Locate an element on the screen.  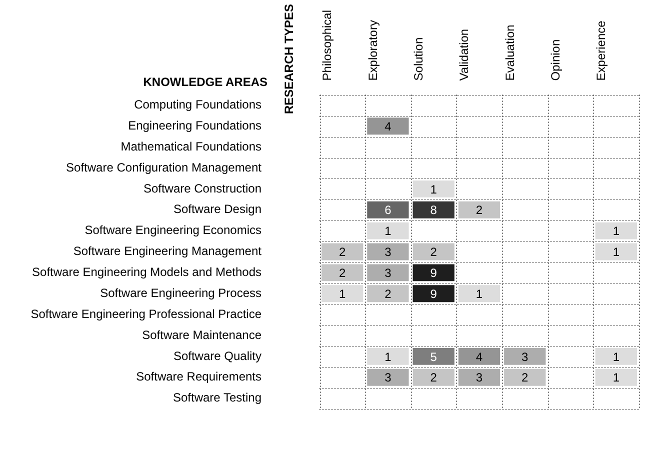
data-label: 5 is located at coordinates (434, 357).